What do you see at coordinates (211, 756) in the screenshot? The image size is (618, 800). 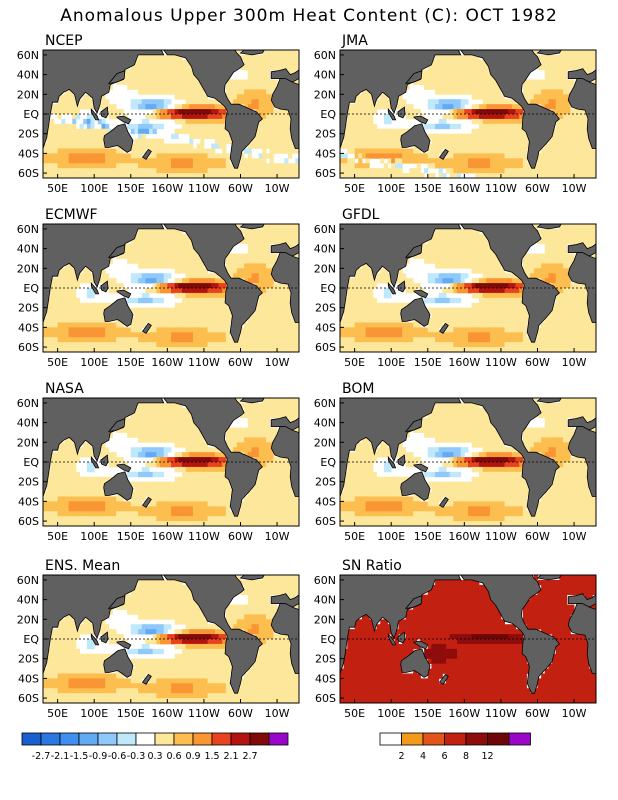 I see `colorbar-label: 1.5` at bounding box center [211, 756].